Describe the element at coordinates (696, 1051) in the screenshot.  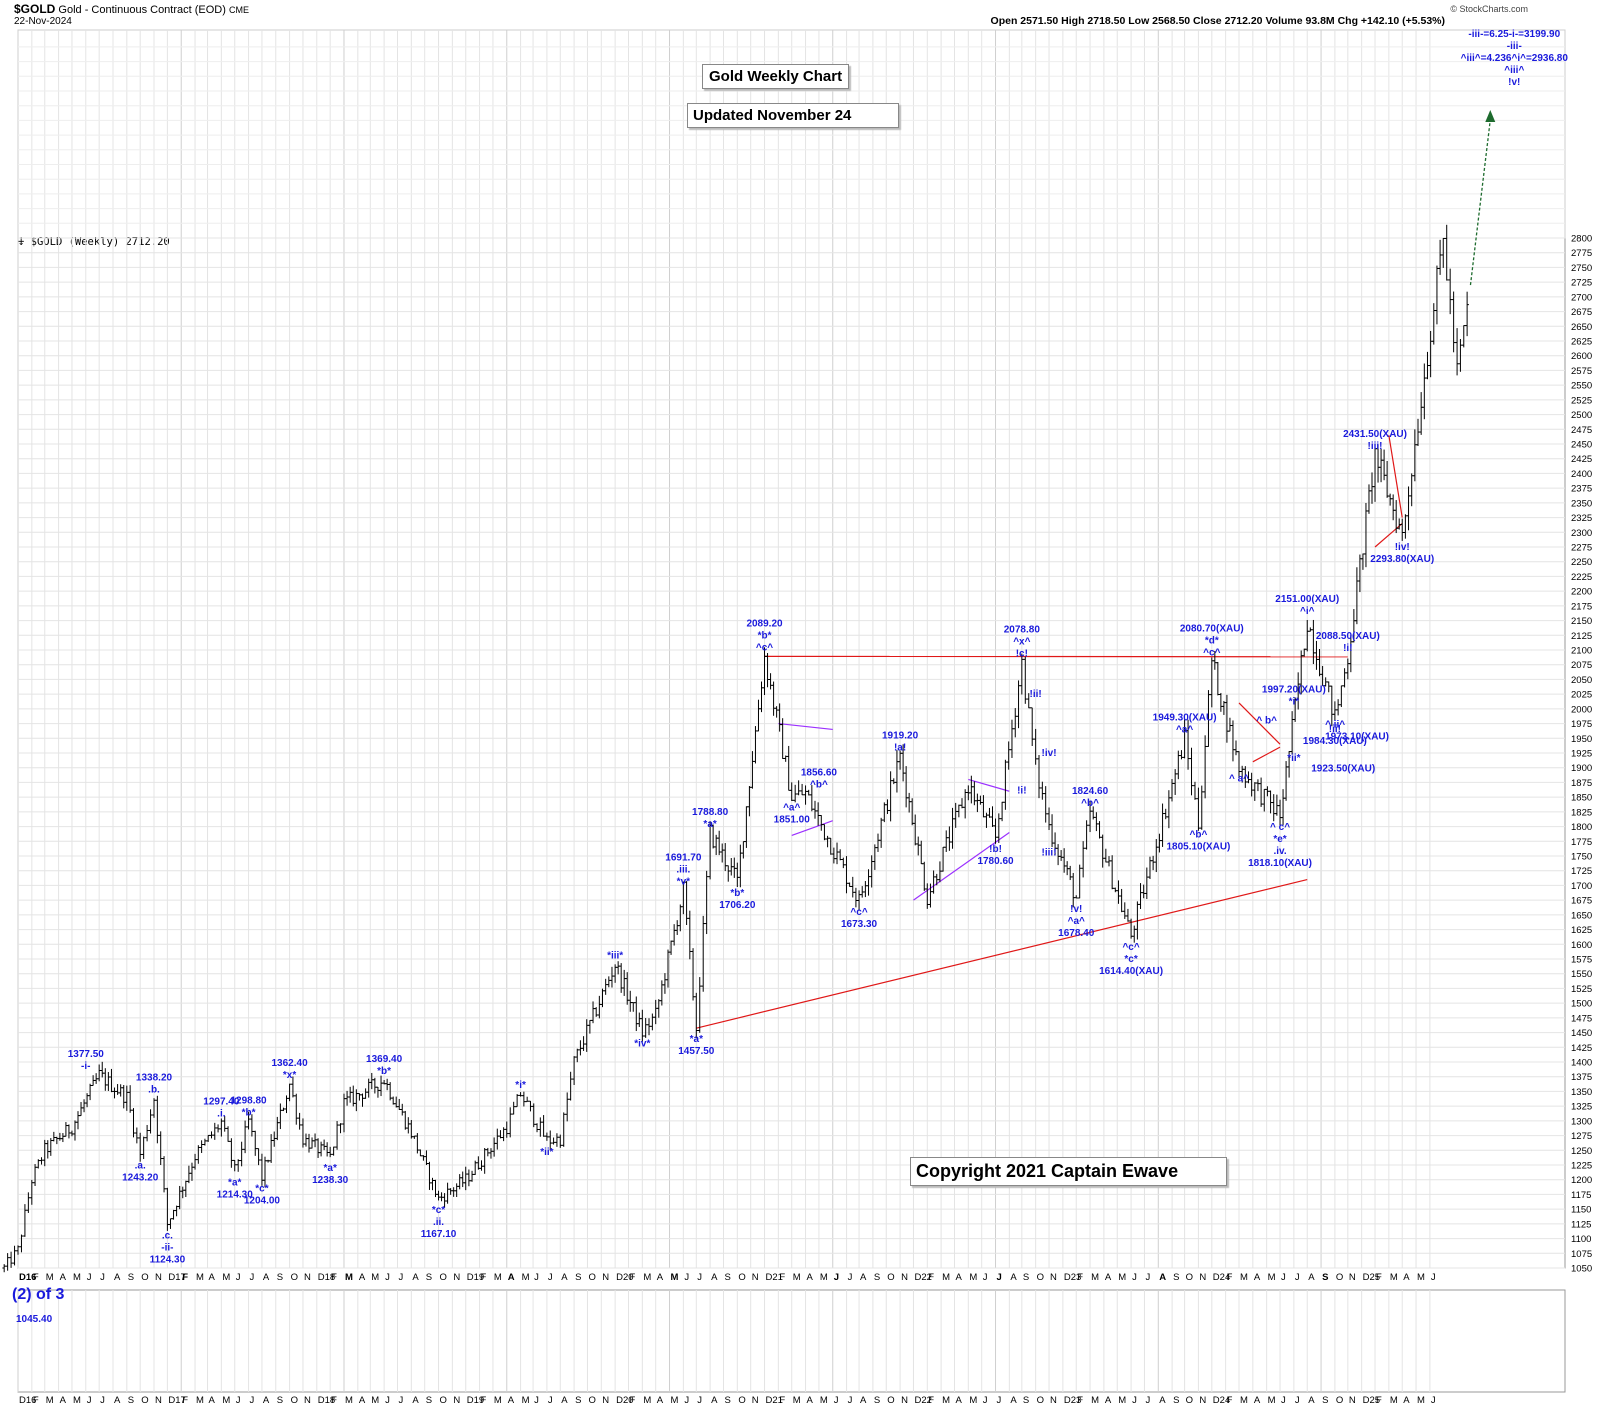
I see `wave-label: 1457.50` at that location.